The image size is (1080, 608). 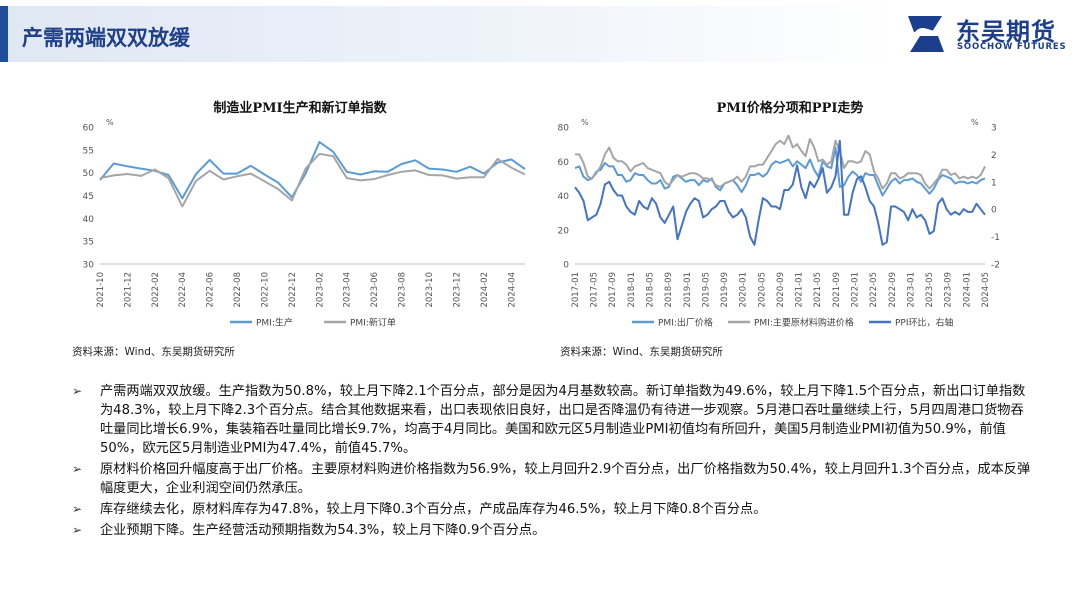 I want to click on x-tick-label: 2022-09, so click(x=893, y=290).